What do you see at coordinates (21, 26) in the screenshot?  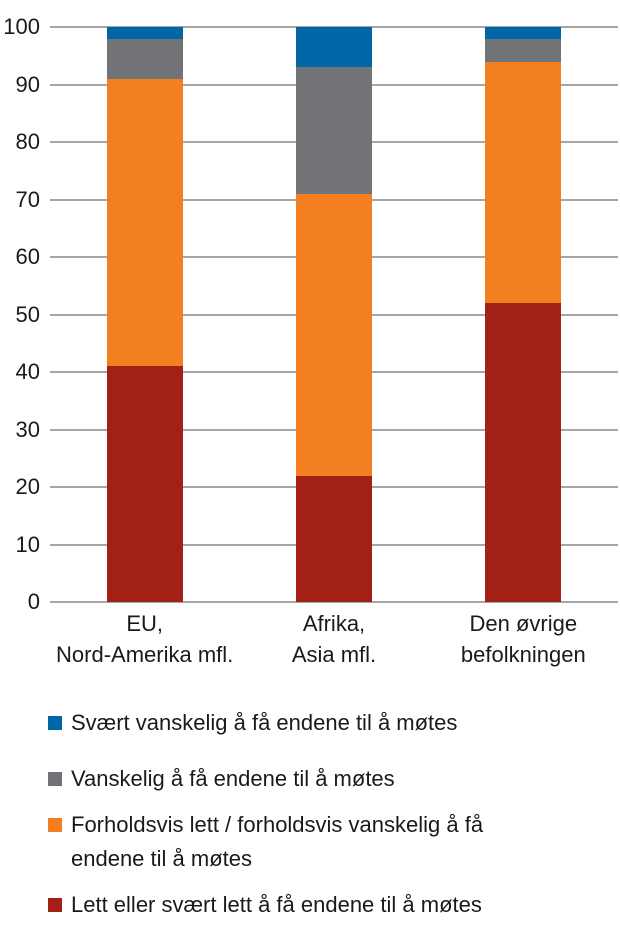 I see `y-axis-tick-label: 100` at bounding box center [21, 26].